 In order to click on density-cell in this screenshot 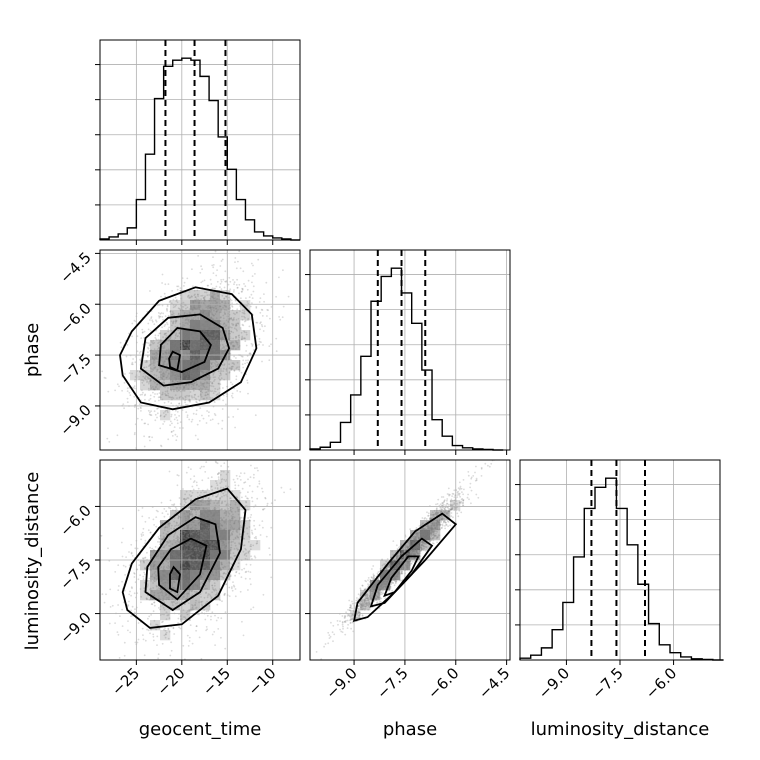, I will do `click(215, 295)`.